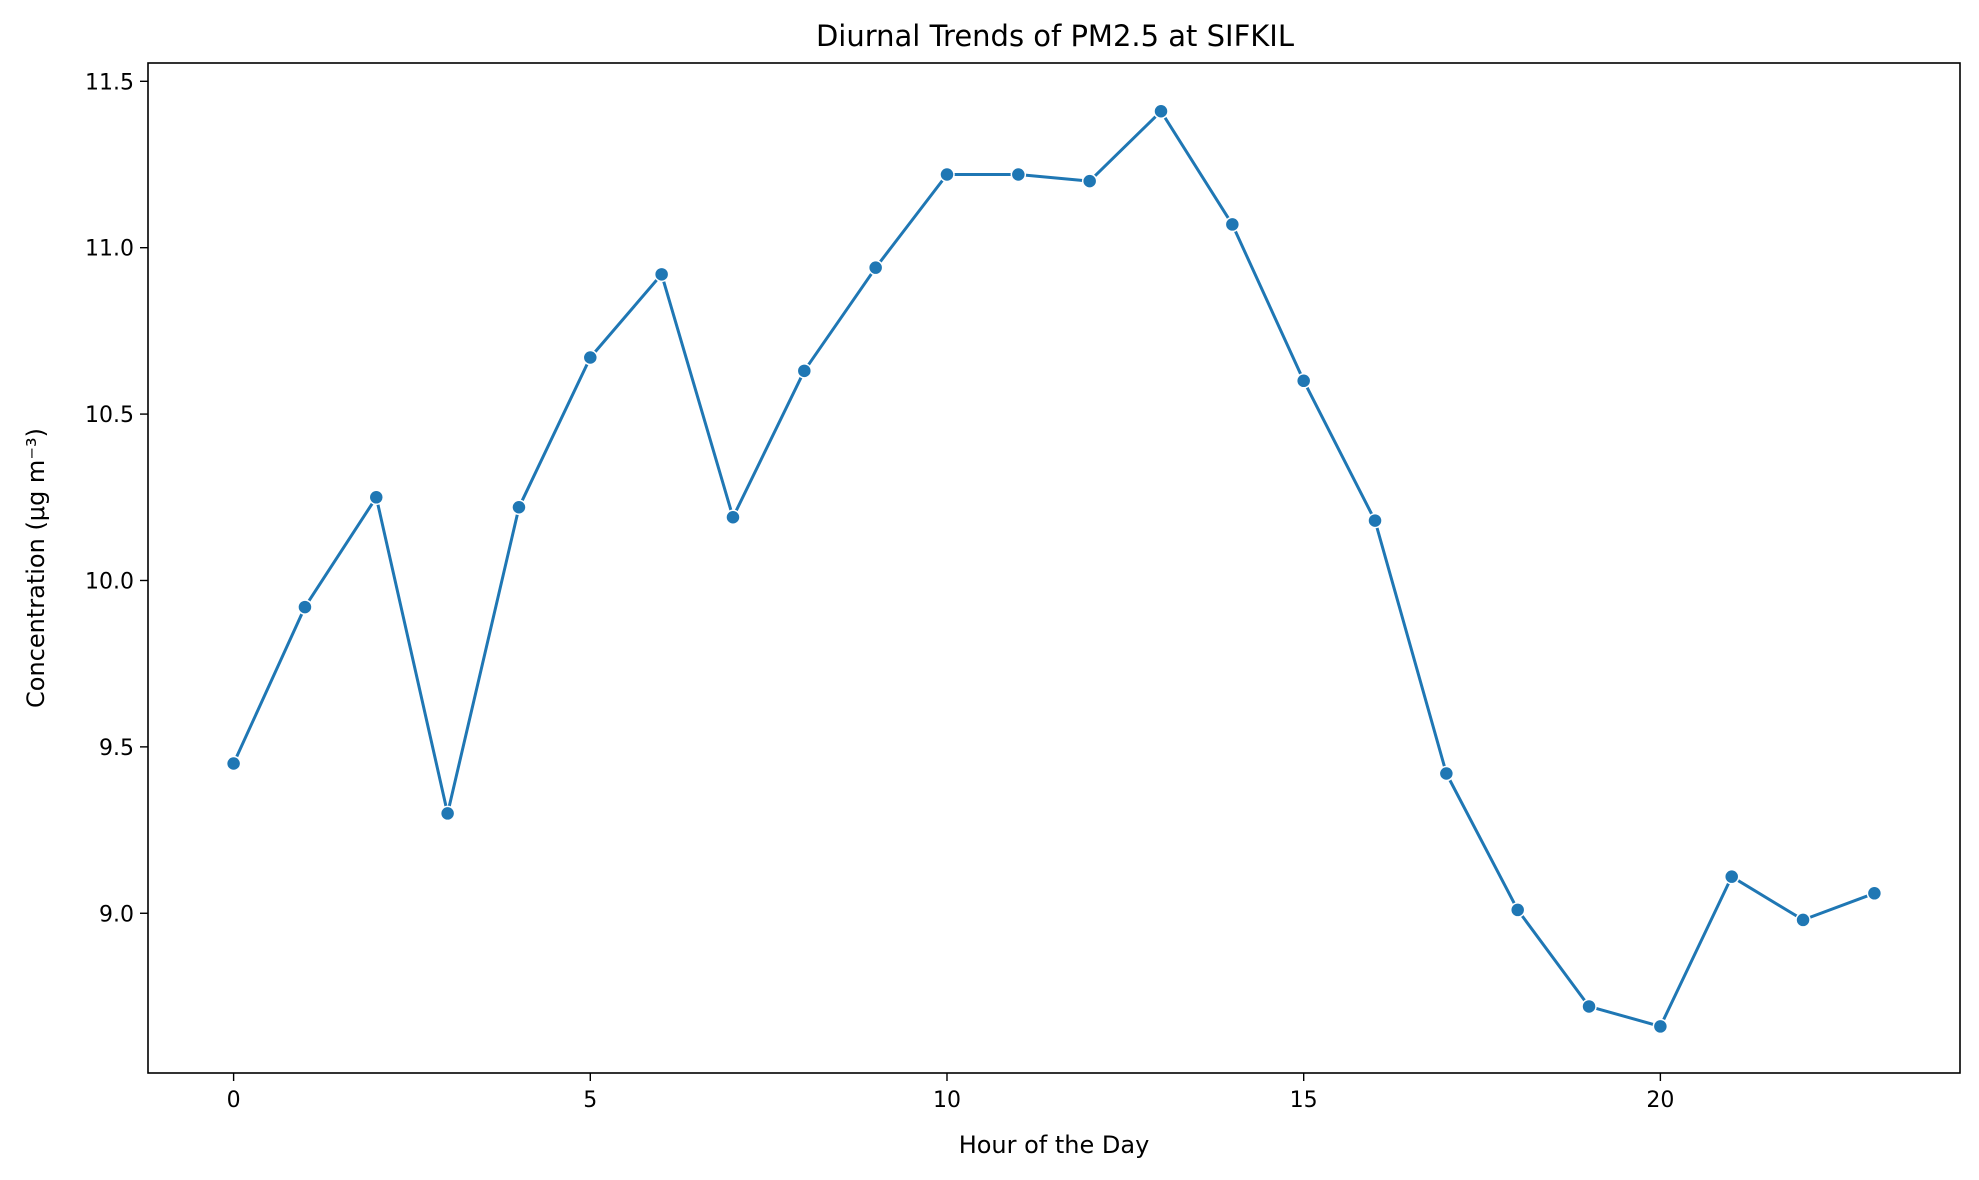 Image resolution: width=1979 pixels, height=1180 pixels. Describe the element at coordinates (109, 249) in the screenshot. I see `y-tick-label: 11.0` at that location.